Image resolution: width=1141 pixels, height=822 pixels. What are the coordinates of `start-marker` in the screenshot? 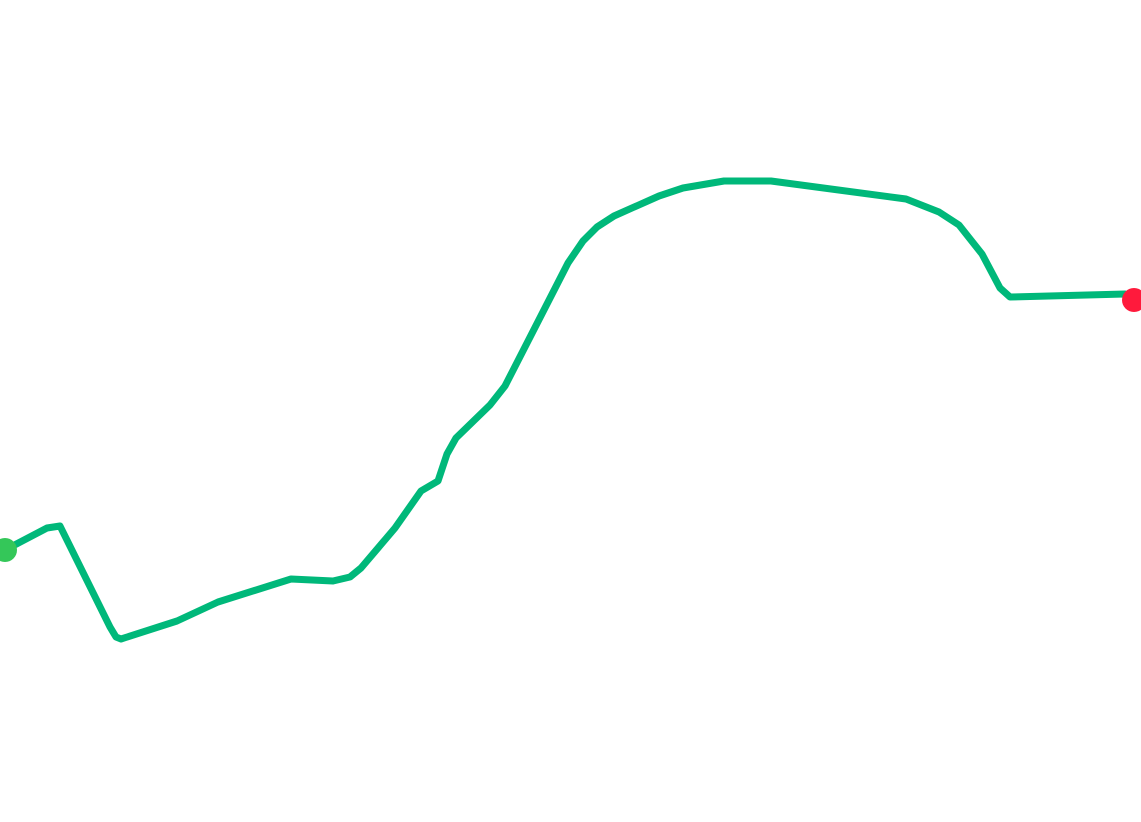 It's located at (8, 550).